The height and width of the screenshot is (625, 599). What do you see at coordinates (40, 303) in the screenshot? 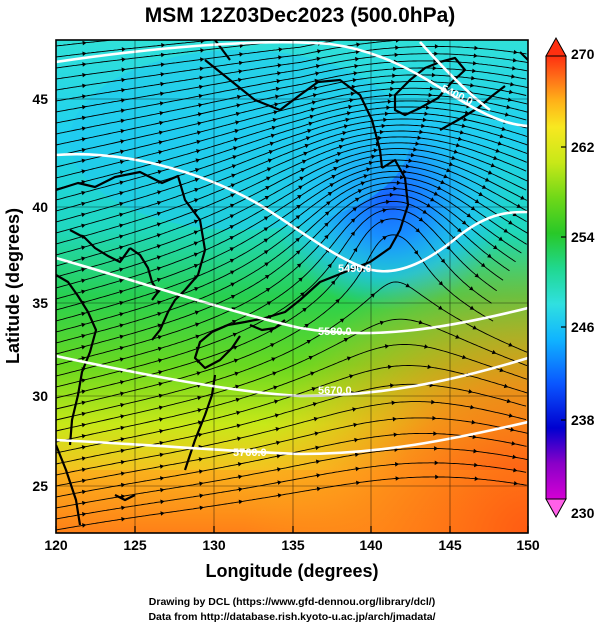
I see `y-tick-label: 35` at bounding box center [40, 303].